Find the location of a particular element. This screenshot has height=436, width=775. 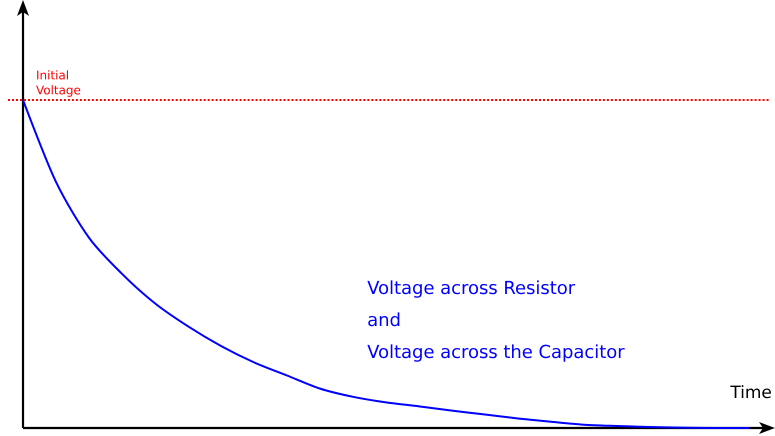

annotation: Voltage across the Capacitor is located at coordinates (496, 353).